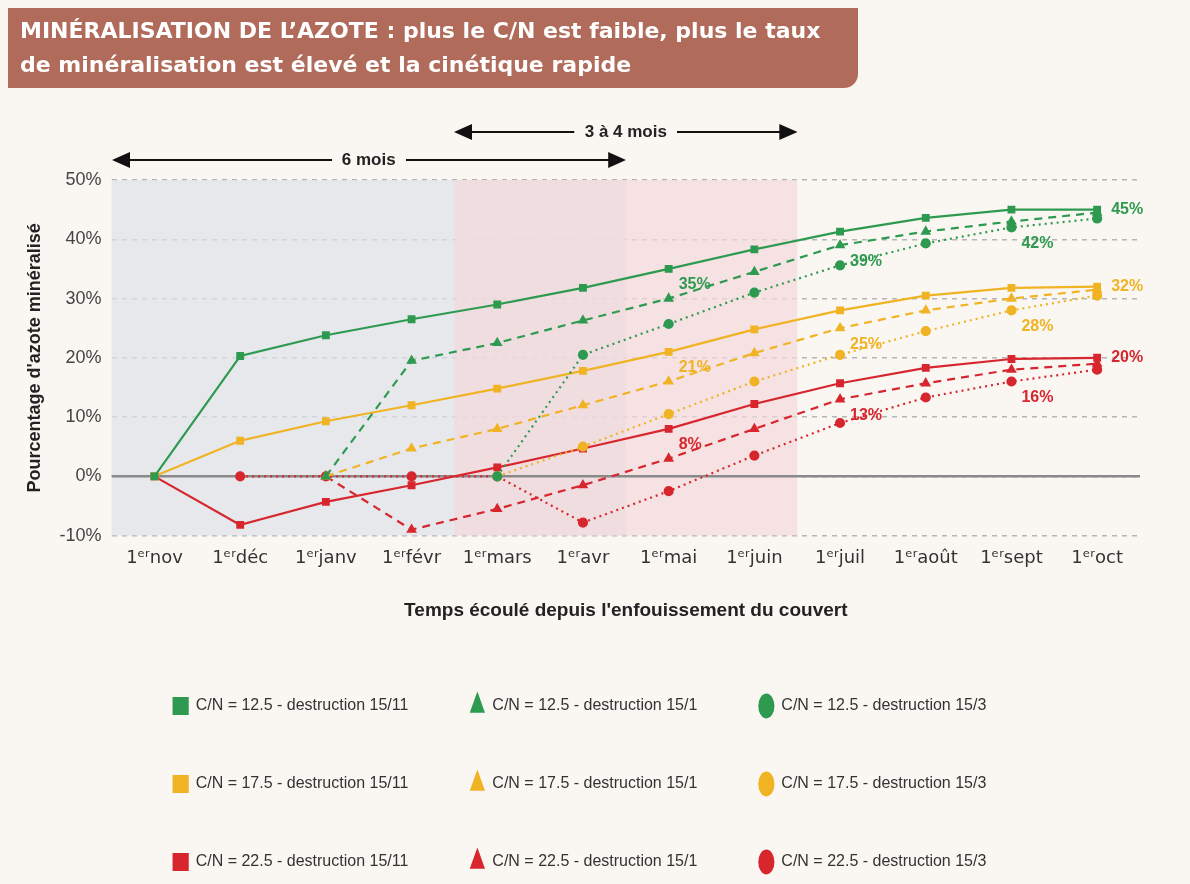 This screenshot has width=1190, height=884. Describe the element at coordinates (694, 367) in the screenshot. I see `data-label: 21%` at that location.